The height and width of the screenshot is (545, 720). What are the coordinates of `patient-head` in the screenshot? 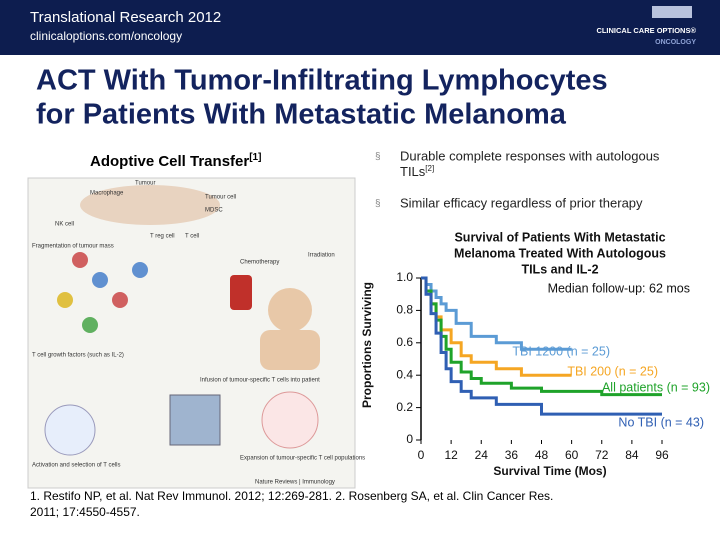 It's located at (290, 310).